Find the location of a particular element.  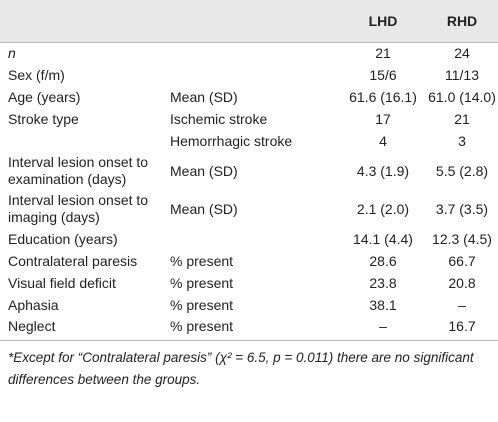

table-row: Hemorrhagic stroke 4 3 is located at coordinates (249, 141).